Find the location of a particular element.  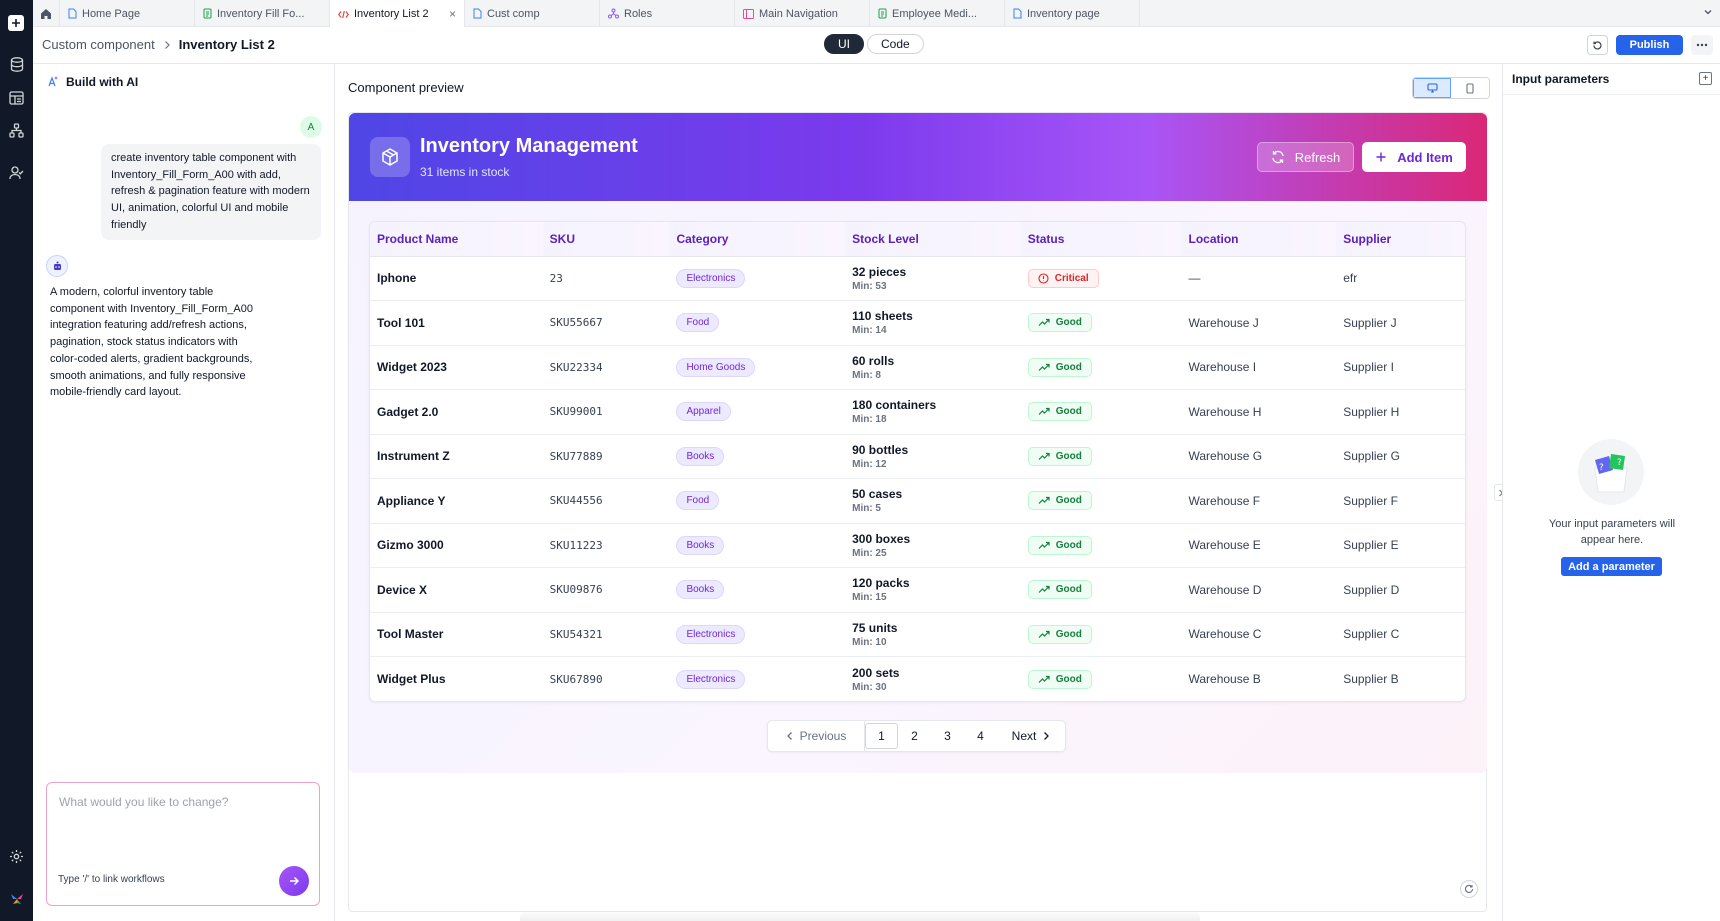

next-page-button: Next is located at coordinates (1031, 736).